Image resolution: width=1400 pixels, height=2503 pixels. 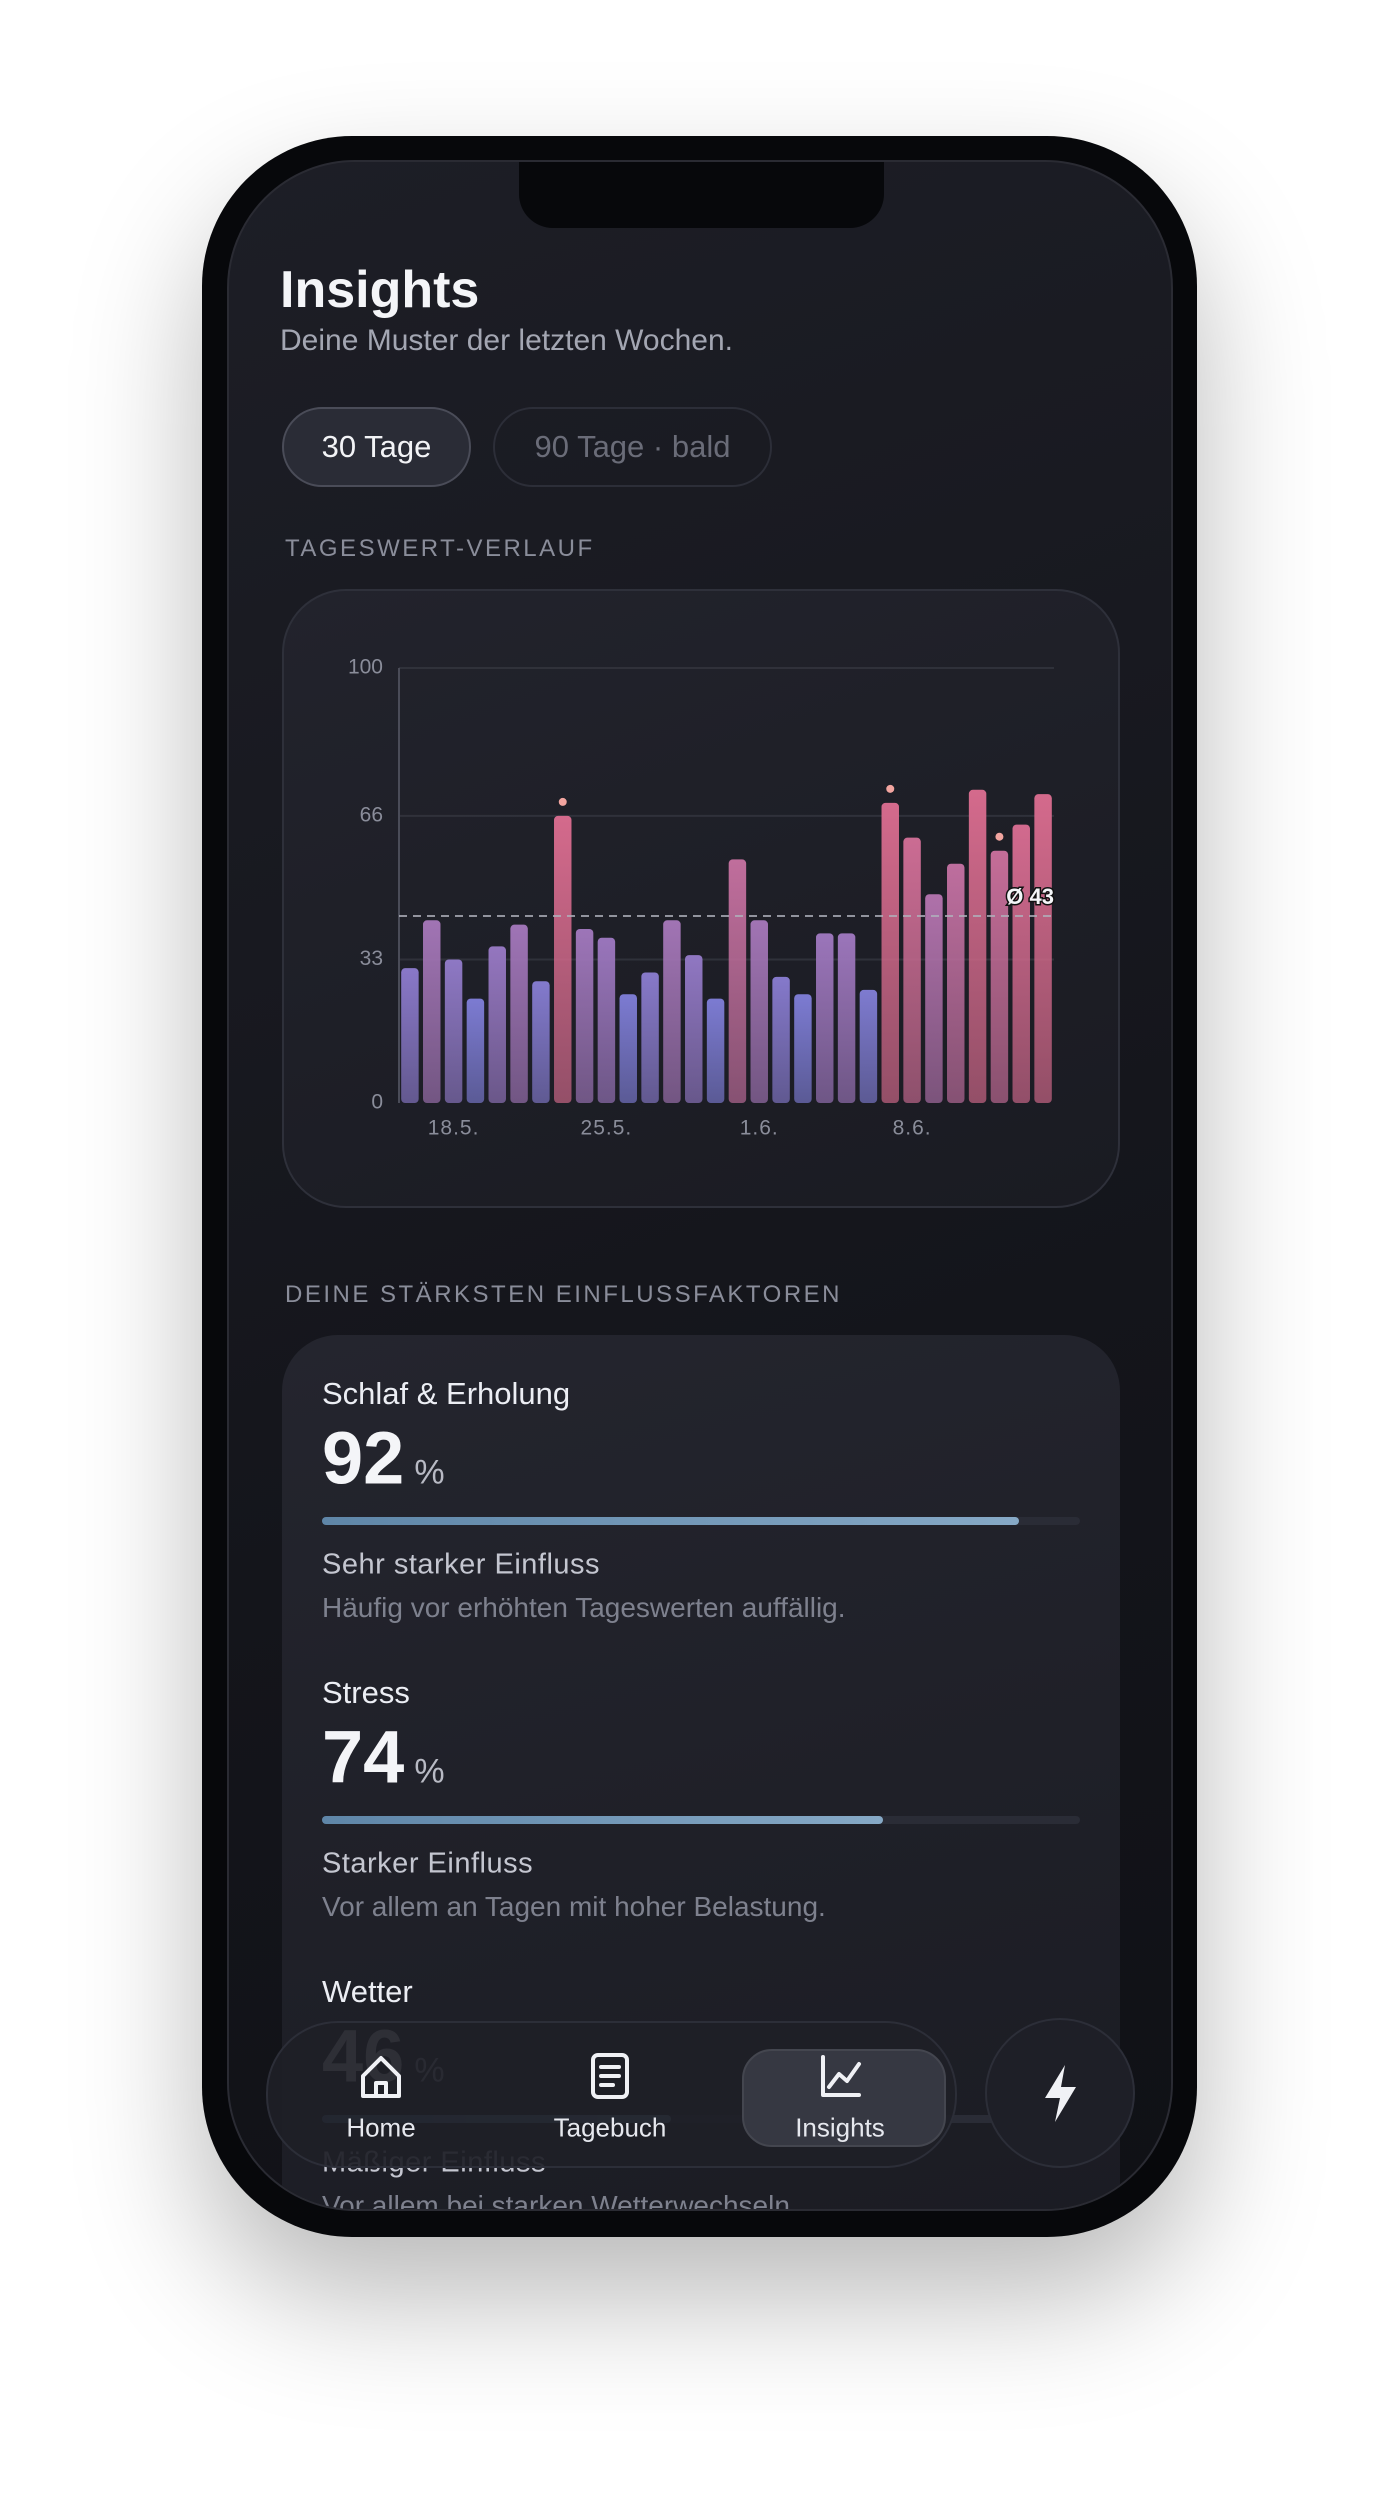 What do you see at coordinates (610, 2127) in the screenshot?
I see `nav-label: Tagebuch` at bounding box center [610, 2127].